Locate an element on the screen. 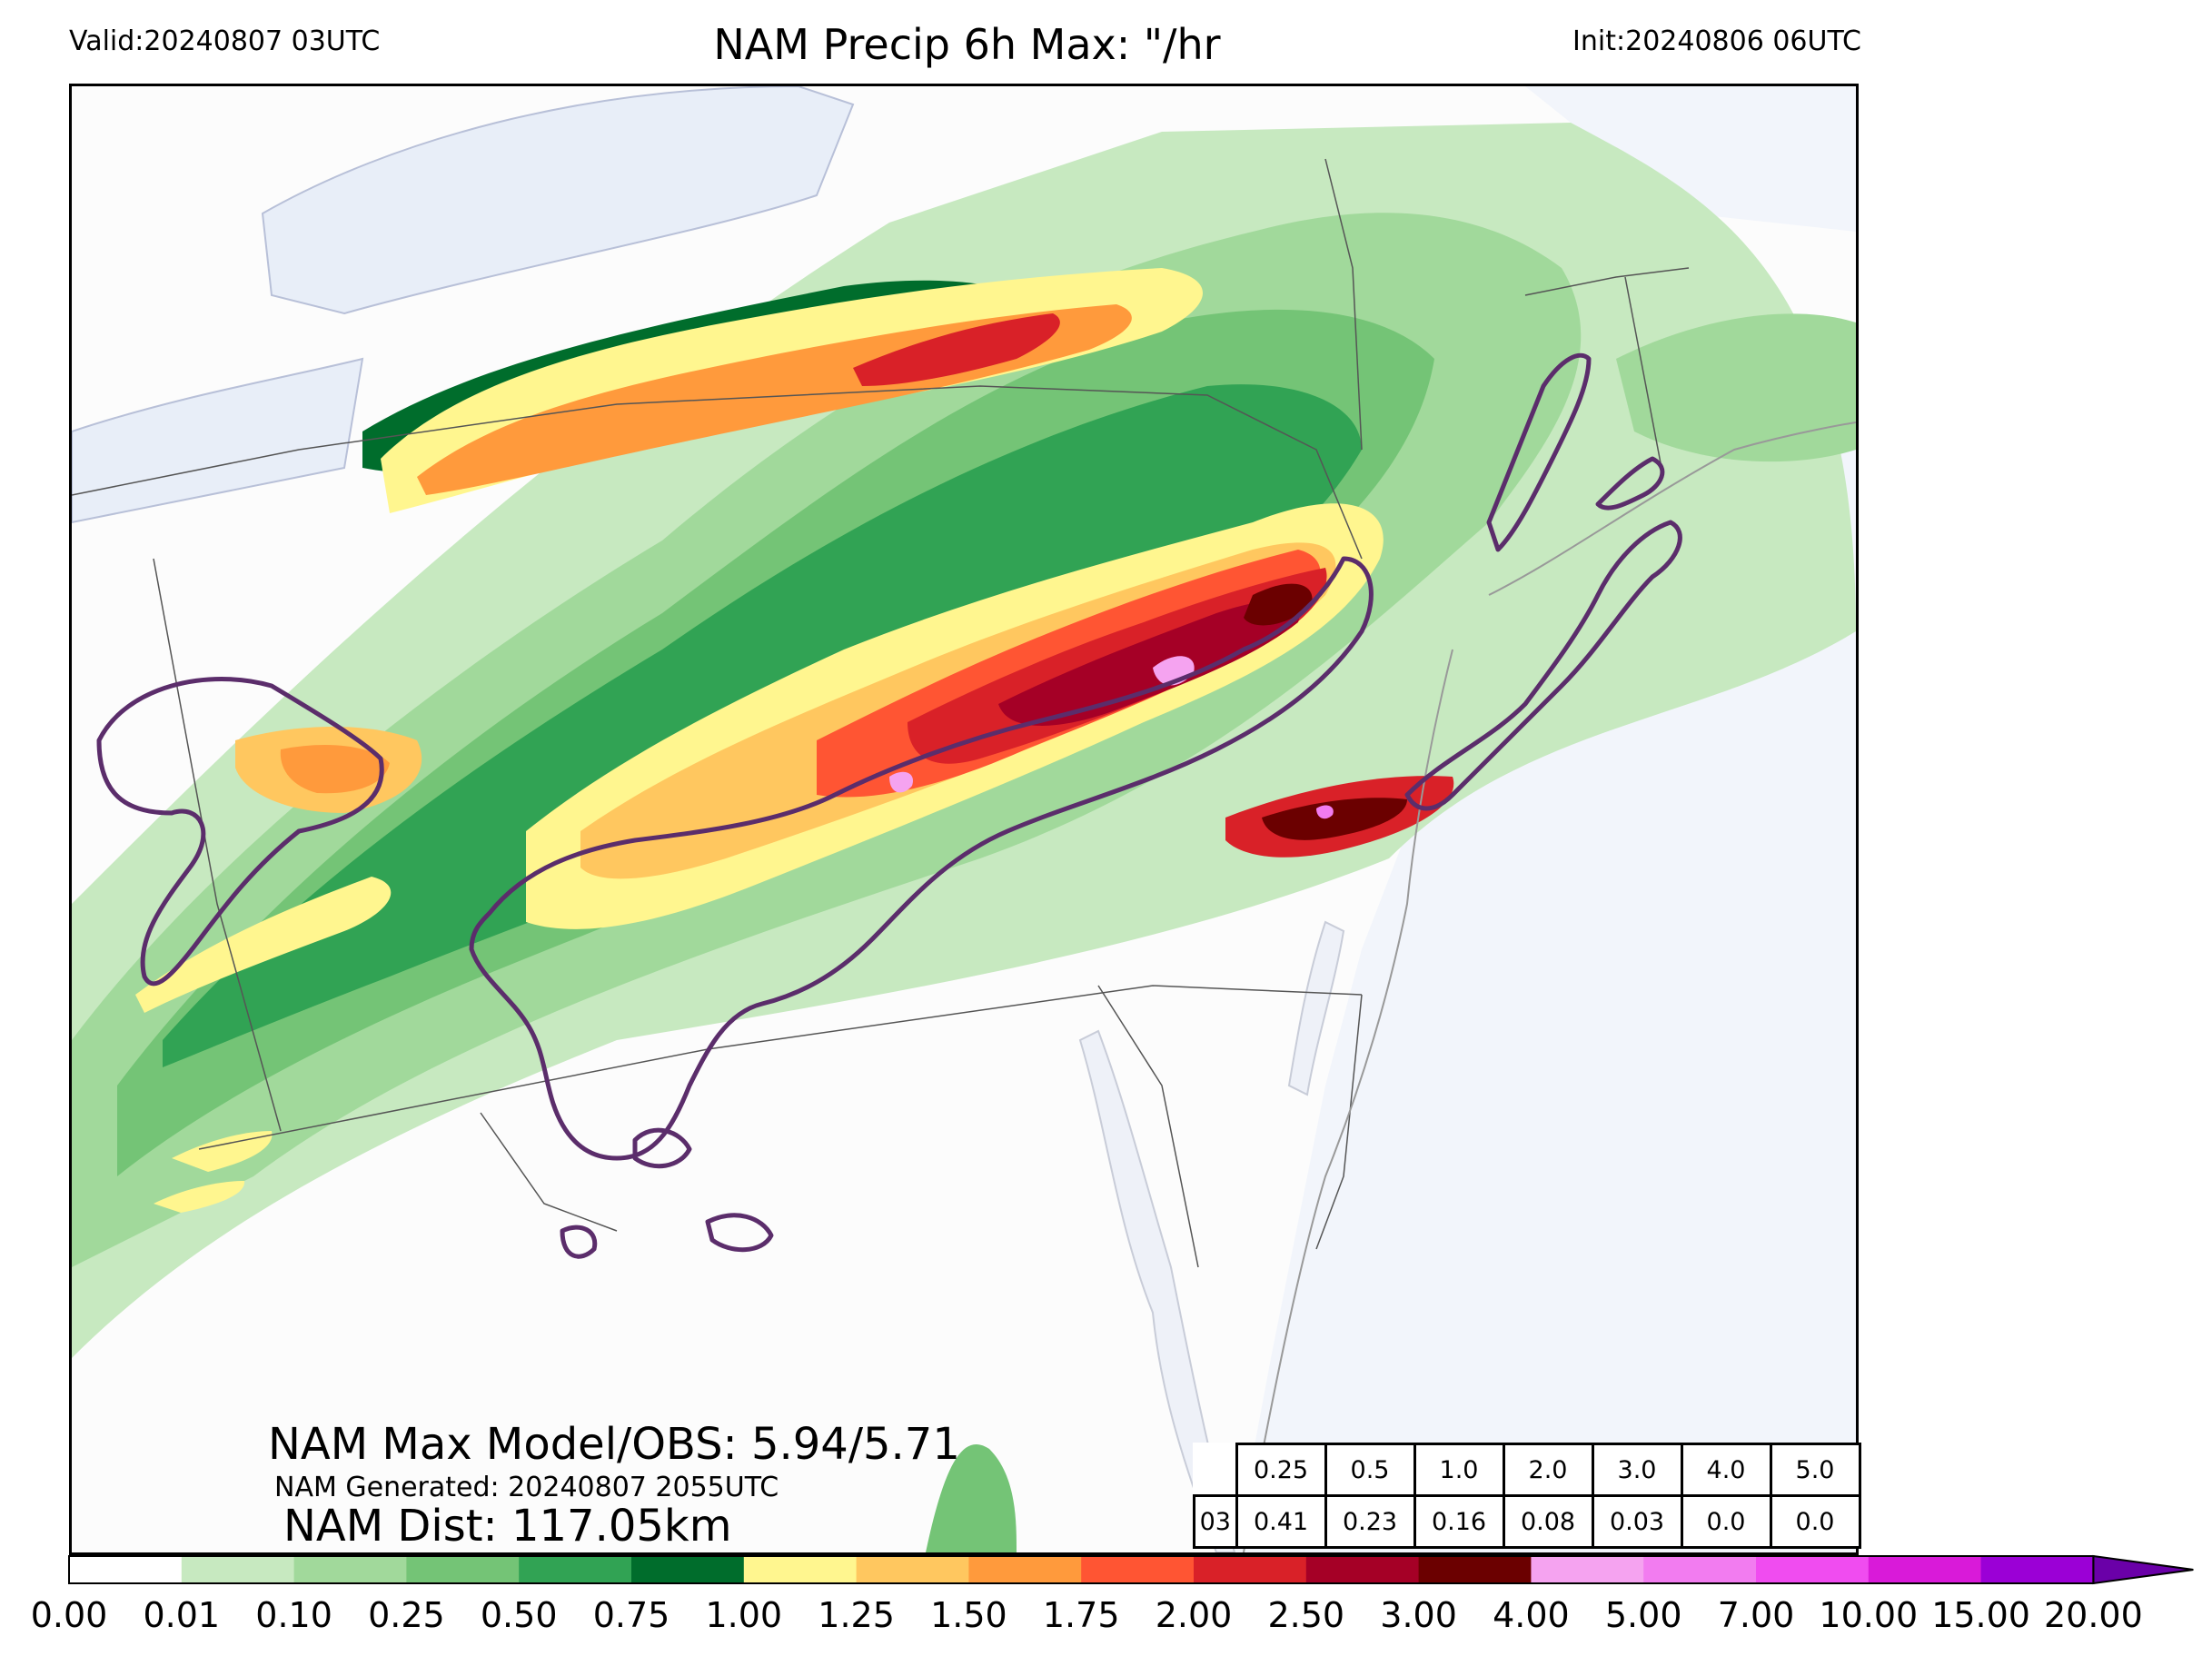  threshold-cell: 0.5 is located at coordinates (1370, 1470).